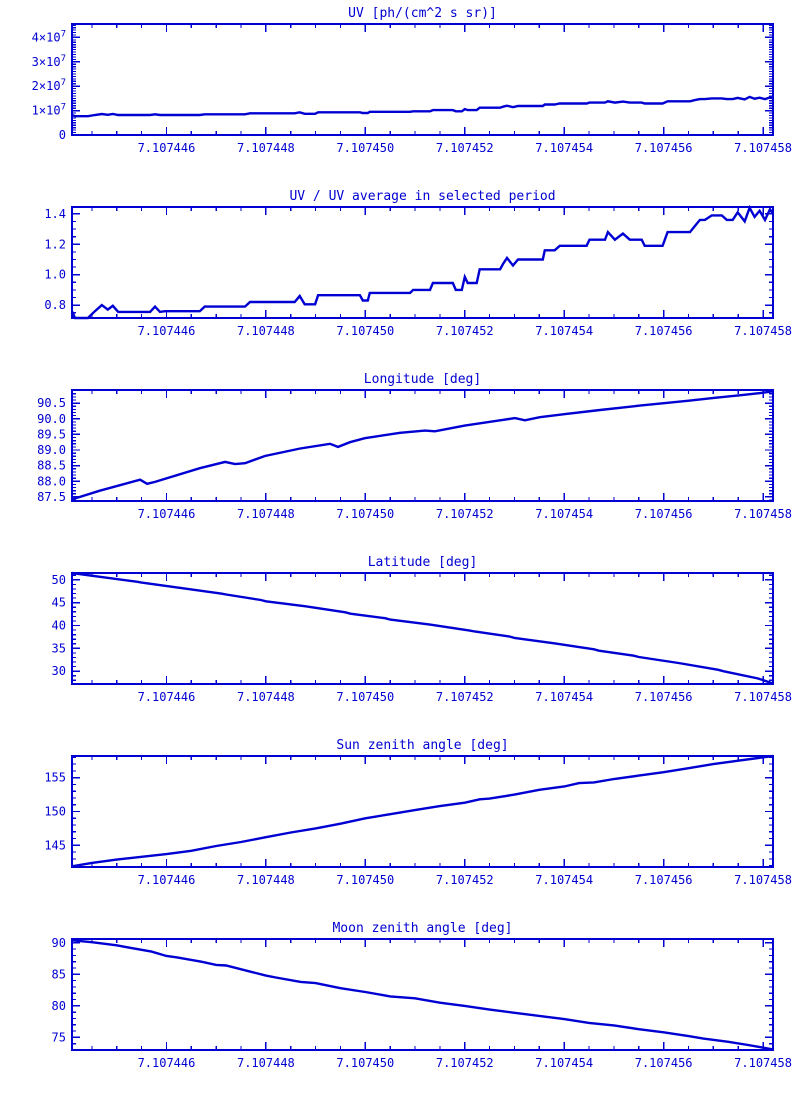  What do you see at coordinates (59, 671) in the screenshot?
I see `y-tick-label: 30` at bounding box center [59, 671].